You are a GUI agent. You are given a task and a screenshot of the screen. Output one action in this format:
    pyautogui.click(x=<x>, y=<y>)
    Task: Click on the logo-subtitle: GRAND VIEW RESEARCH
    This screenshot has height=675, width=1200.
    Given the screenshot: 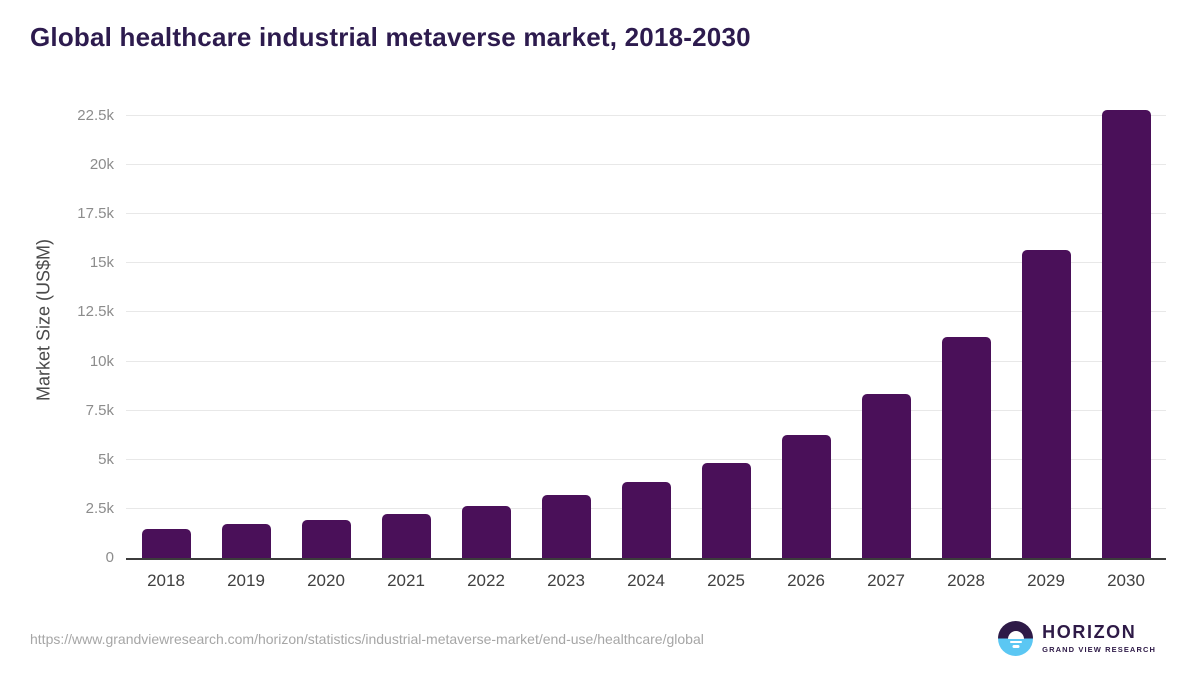 What is the action you would take?
    pyautogui.click(x=1099, y=649)
    